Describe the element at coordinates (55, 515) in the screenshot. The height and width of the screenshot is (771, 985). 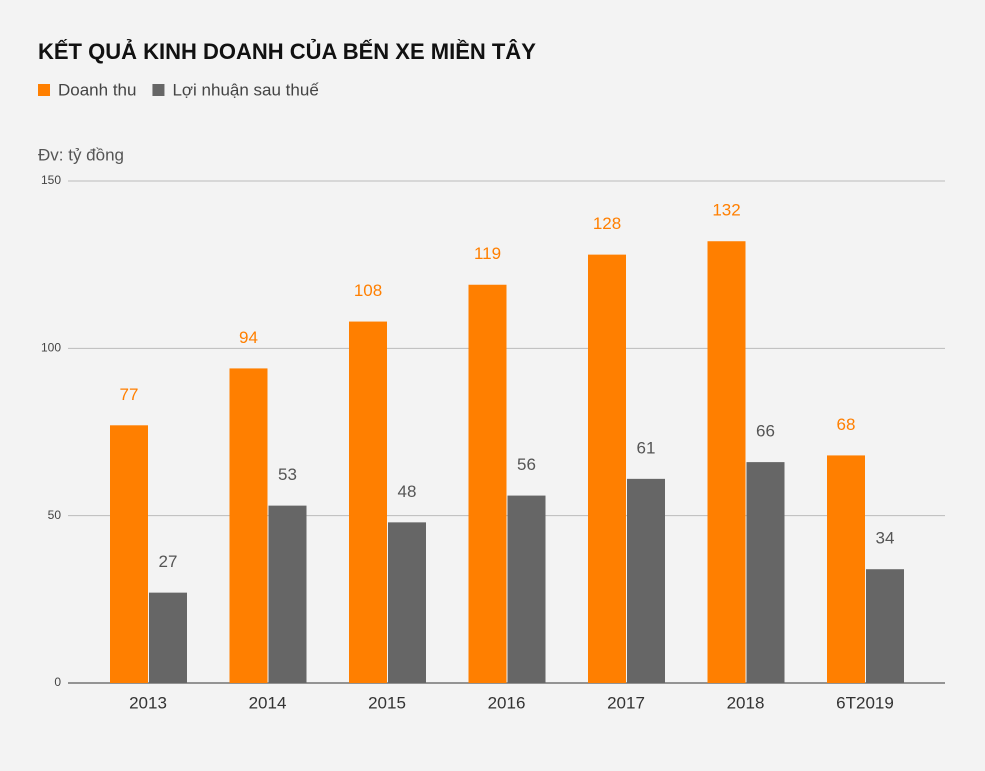
I see `y-tick-label: 50` at that location.